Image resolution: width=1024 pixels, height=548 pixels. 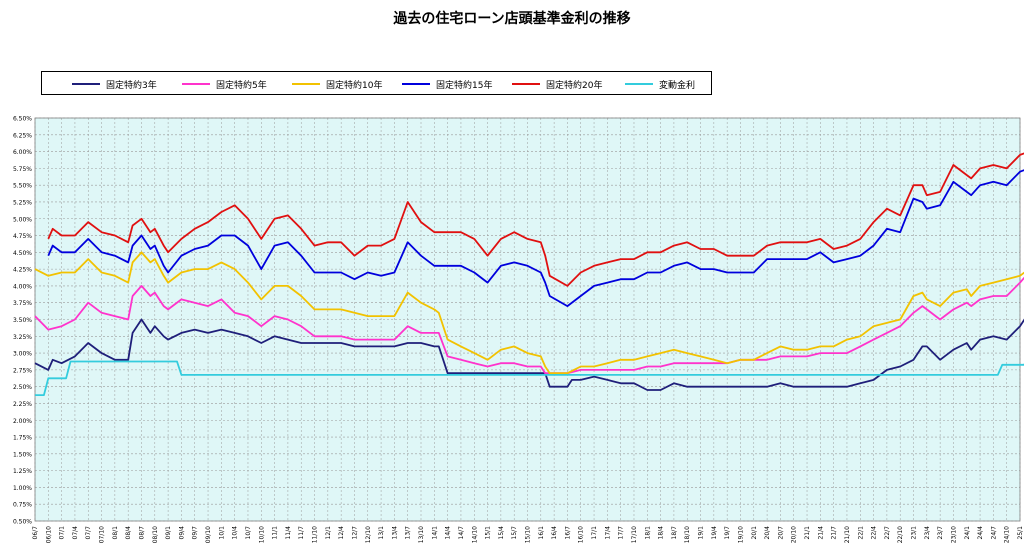 What do you see at coordinates (22, 119) in the screenshot?
I see `y-tick-label: 6.50%` at bounding box center [22, 119].